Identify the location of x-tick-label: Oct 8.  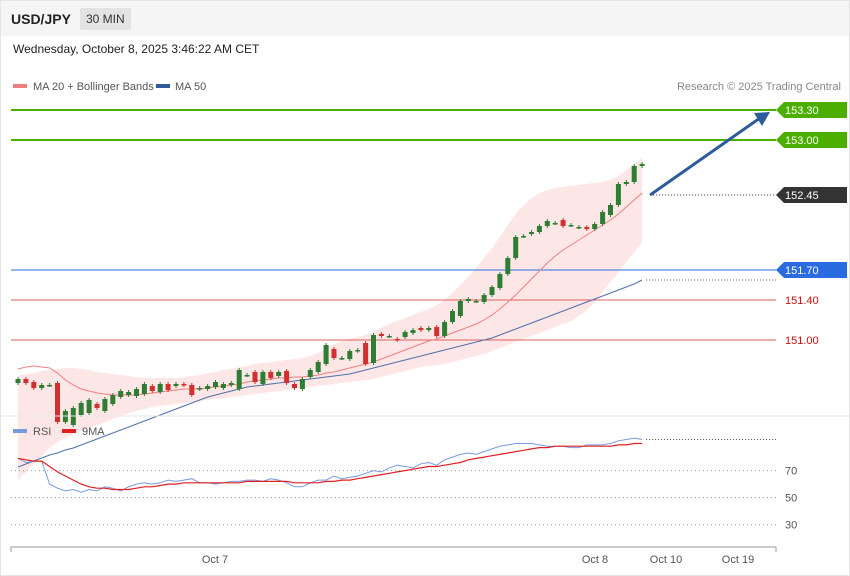
(595, 560).